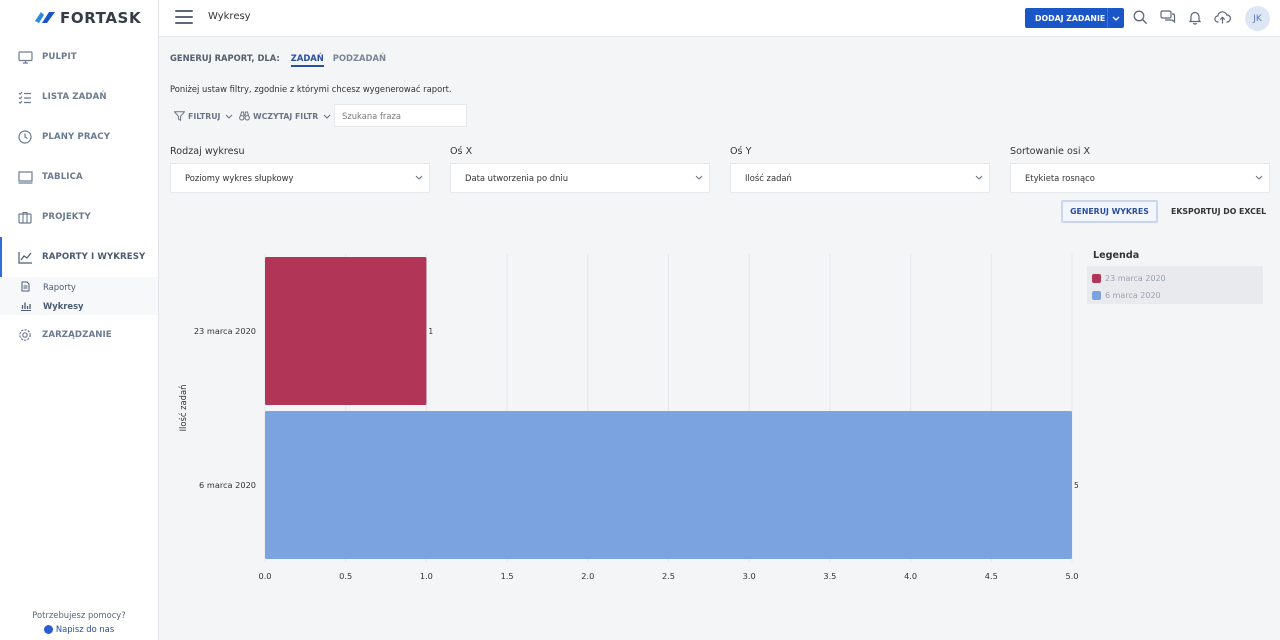  Describe the element at coordinates (1219, 211) in the screenshot. I see `export-excel-button: EKSPORTUJ DO EXCEL` at that location.